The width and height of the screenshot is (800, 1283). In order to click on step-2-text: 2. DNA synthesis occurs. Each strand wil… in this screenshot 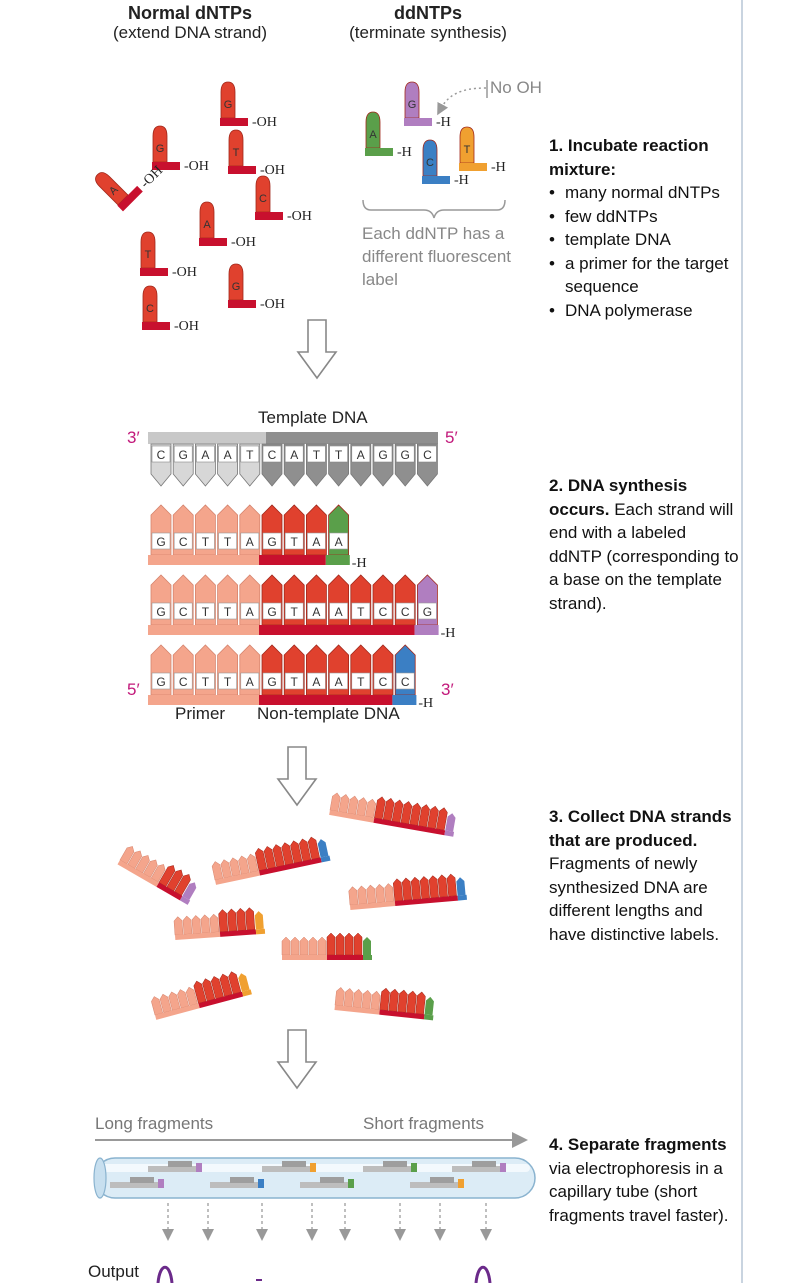, I will do `click(644, 544)`.